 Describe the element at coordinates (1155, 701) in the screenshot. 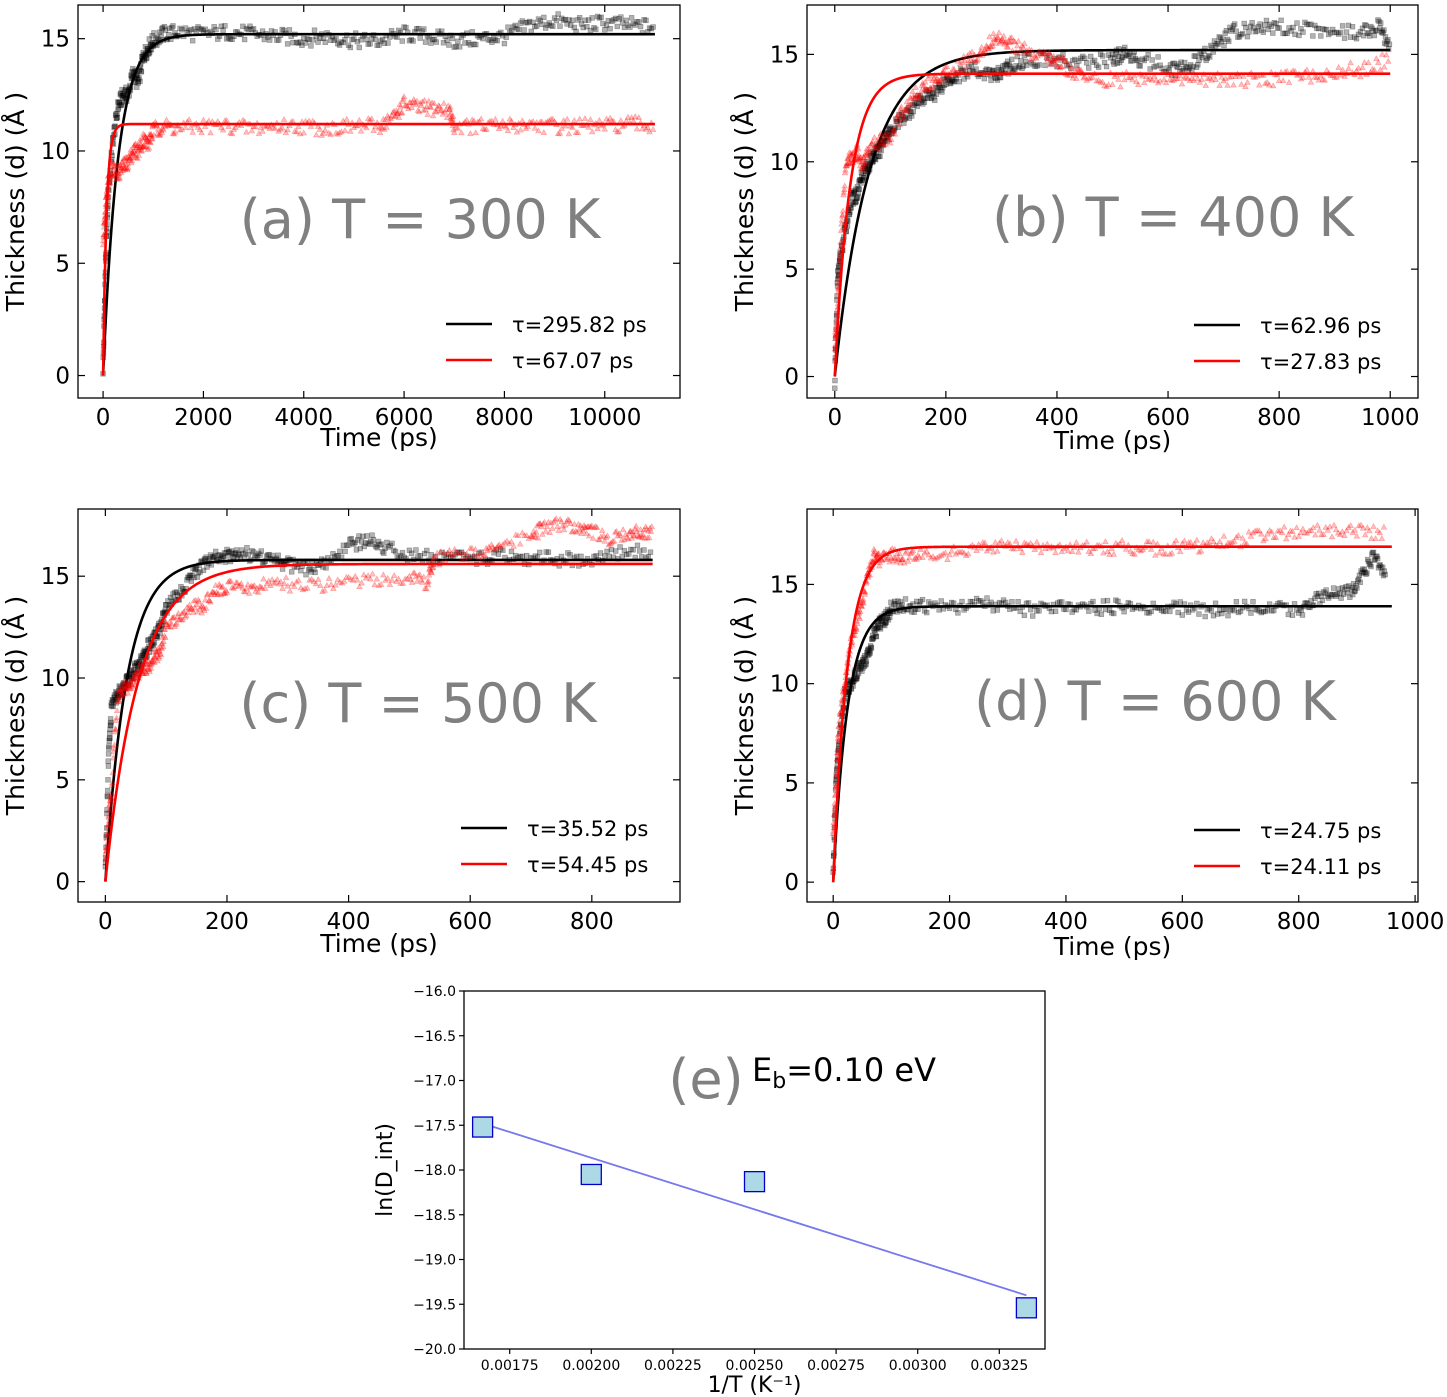

I see `panel-annotation: (d) T = 600 K` at that location.